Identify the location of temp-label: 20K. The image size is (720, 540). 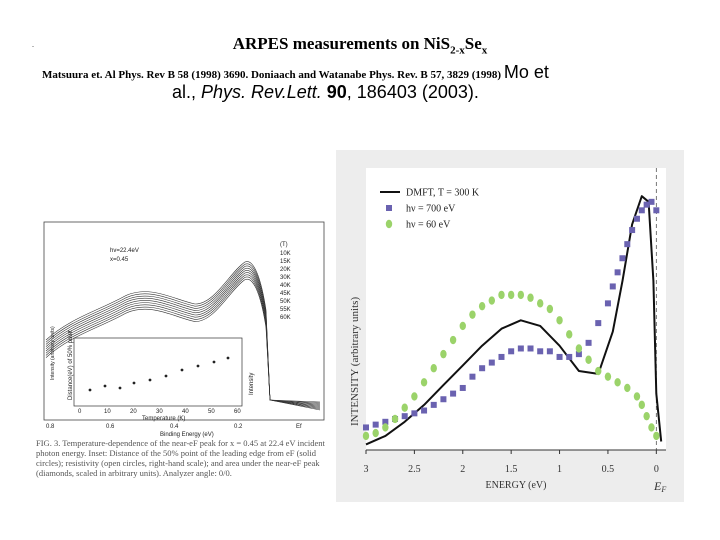
(285, 270).